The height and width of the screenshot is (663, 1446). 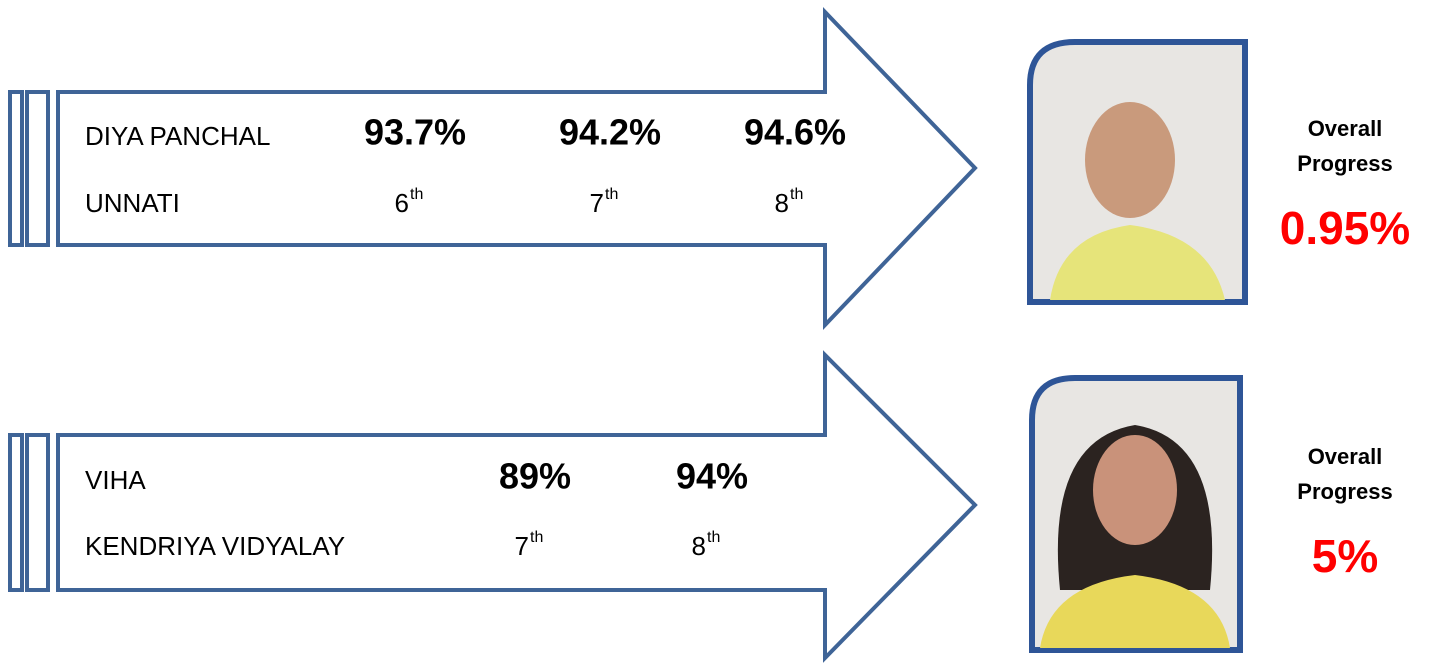 What do you see at coordinates (795, 132) in the screenshot?
I see `score: 94.6%` at bounding box center [795, 132].